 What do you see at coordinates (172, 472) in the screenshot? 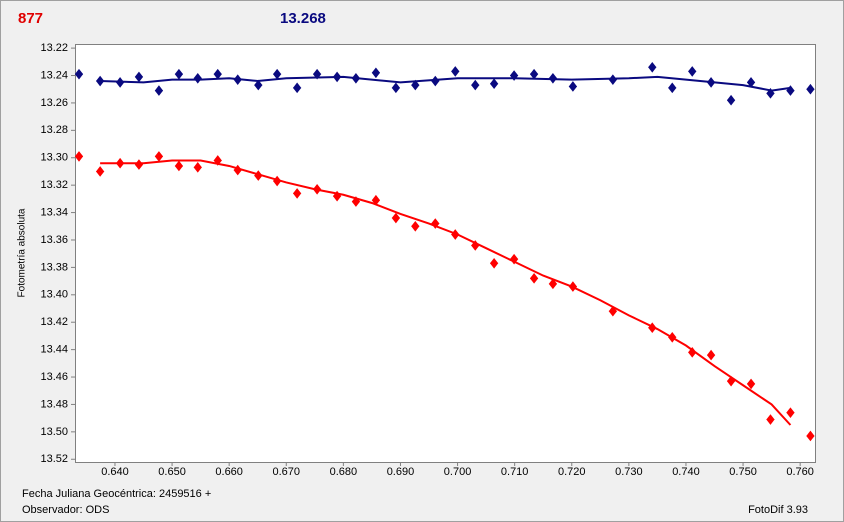
I see `x-tick-label: 0.650` at bounding box center [172, 472].